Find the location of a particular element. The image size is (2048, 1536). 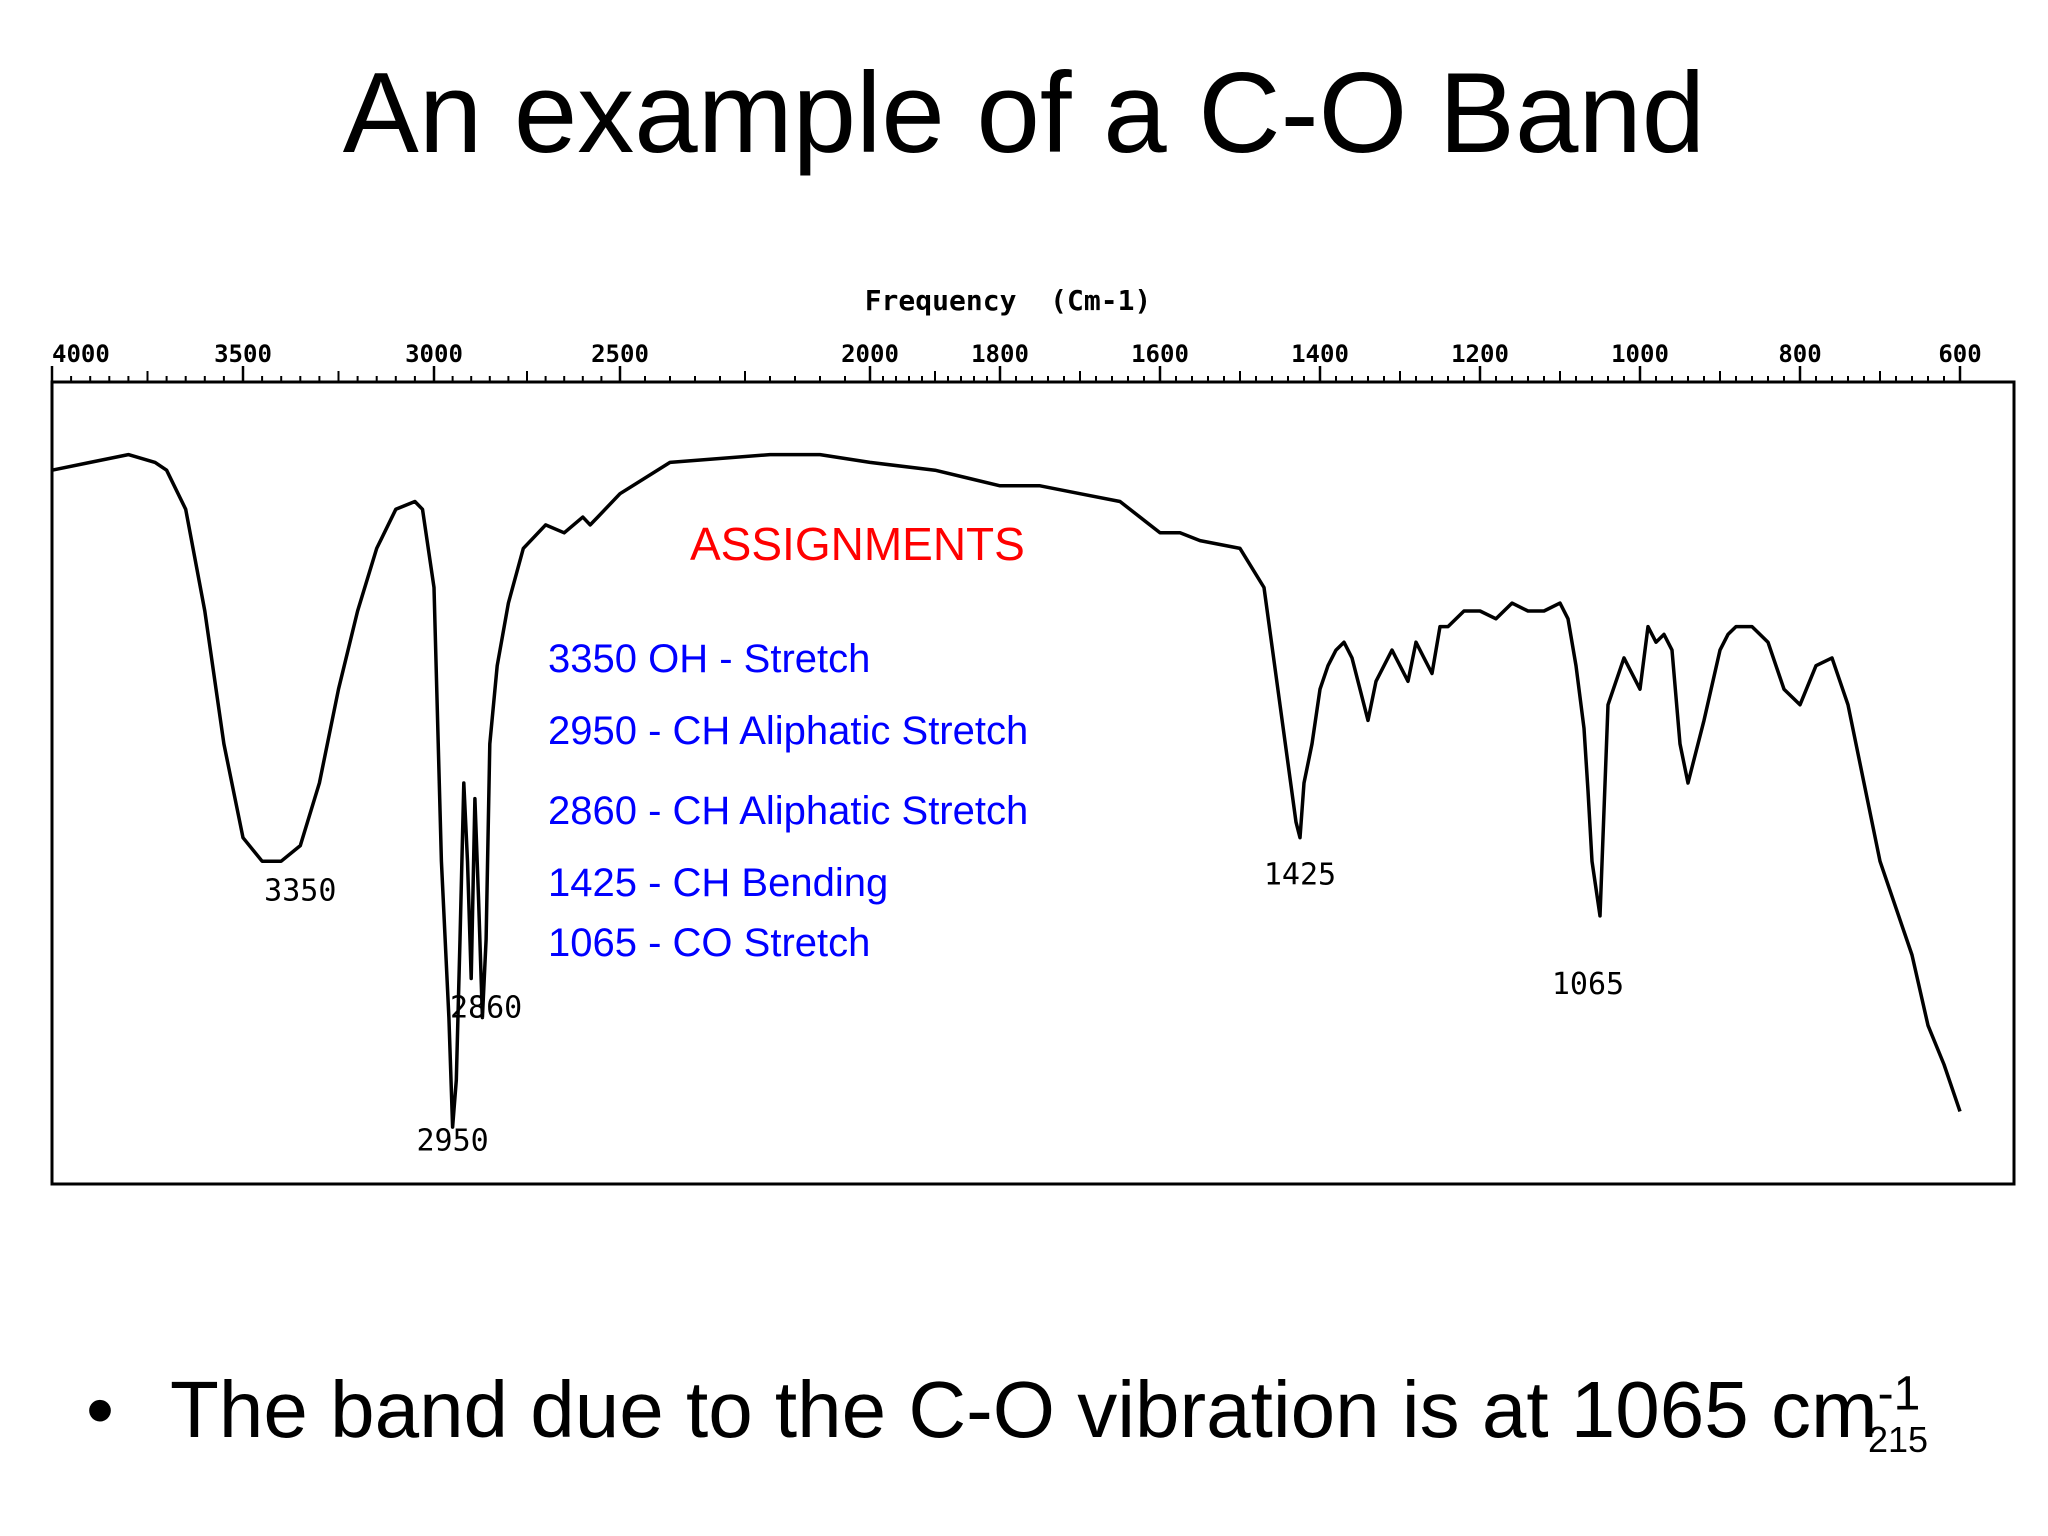

assignments-title: ASSIGNMENTS is located at coordinates (857, 544).